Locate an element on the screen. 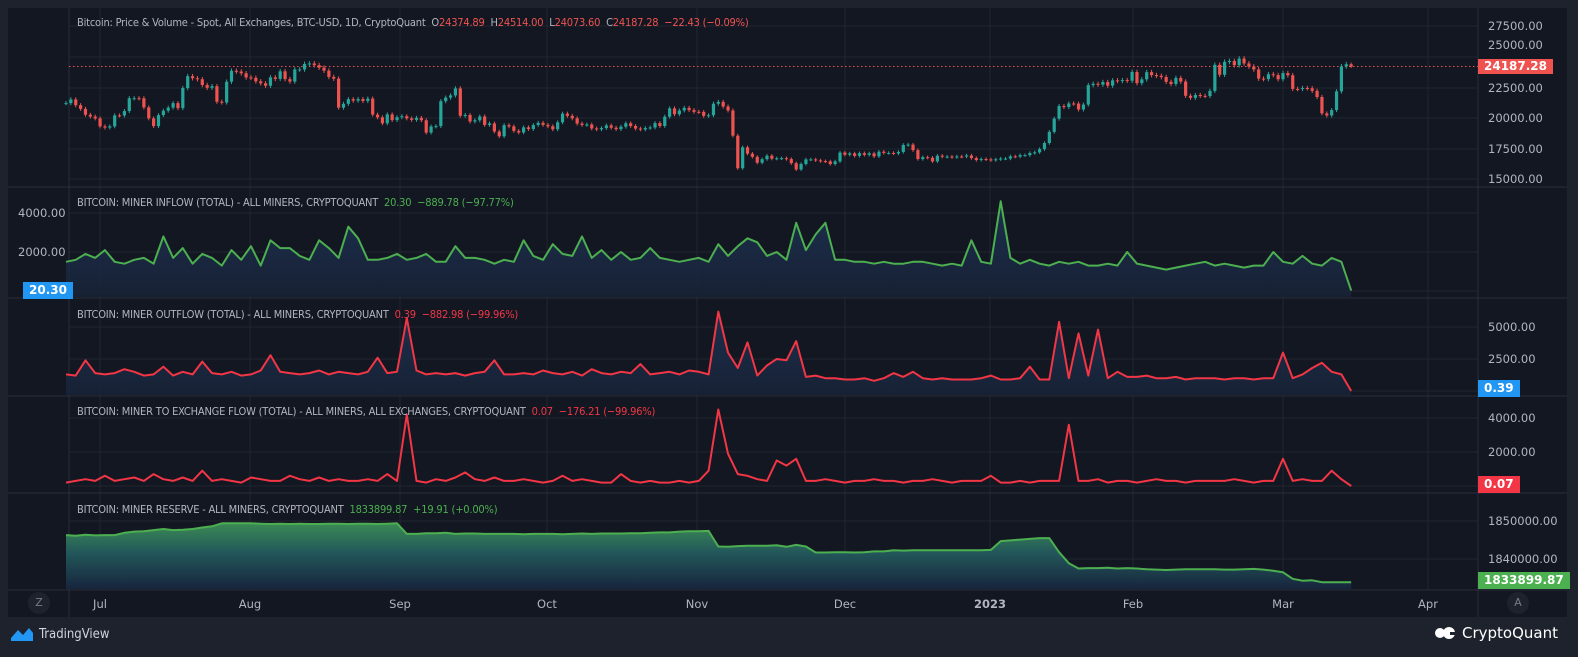 The image size is (1578, 657). zoom-reset-button: Z is located at coordinates (39, 603).